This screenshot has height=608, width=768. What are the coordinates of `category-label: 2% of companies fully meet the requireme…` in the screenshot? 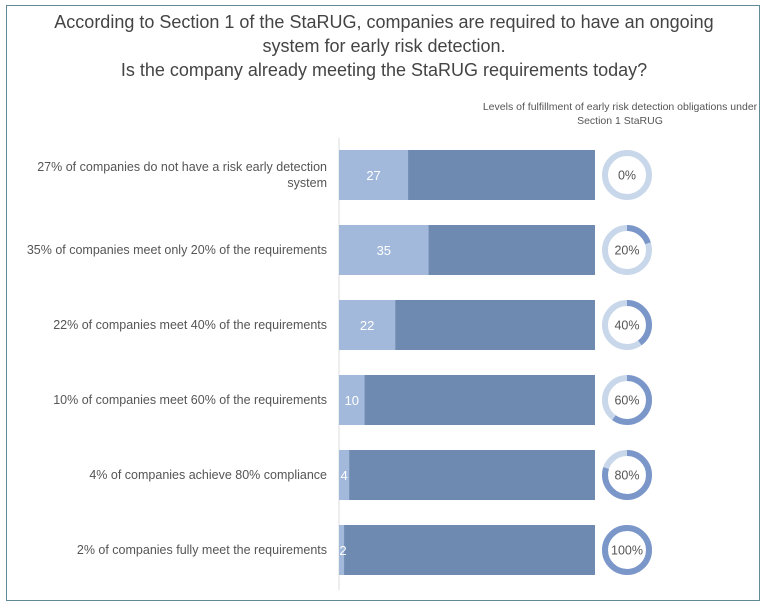 It's located at (201, 550).